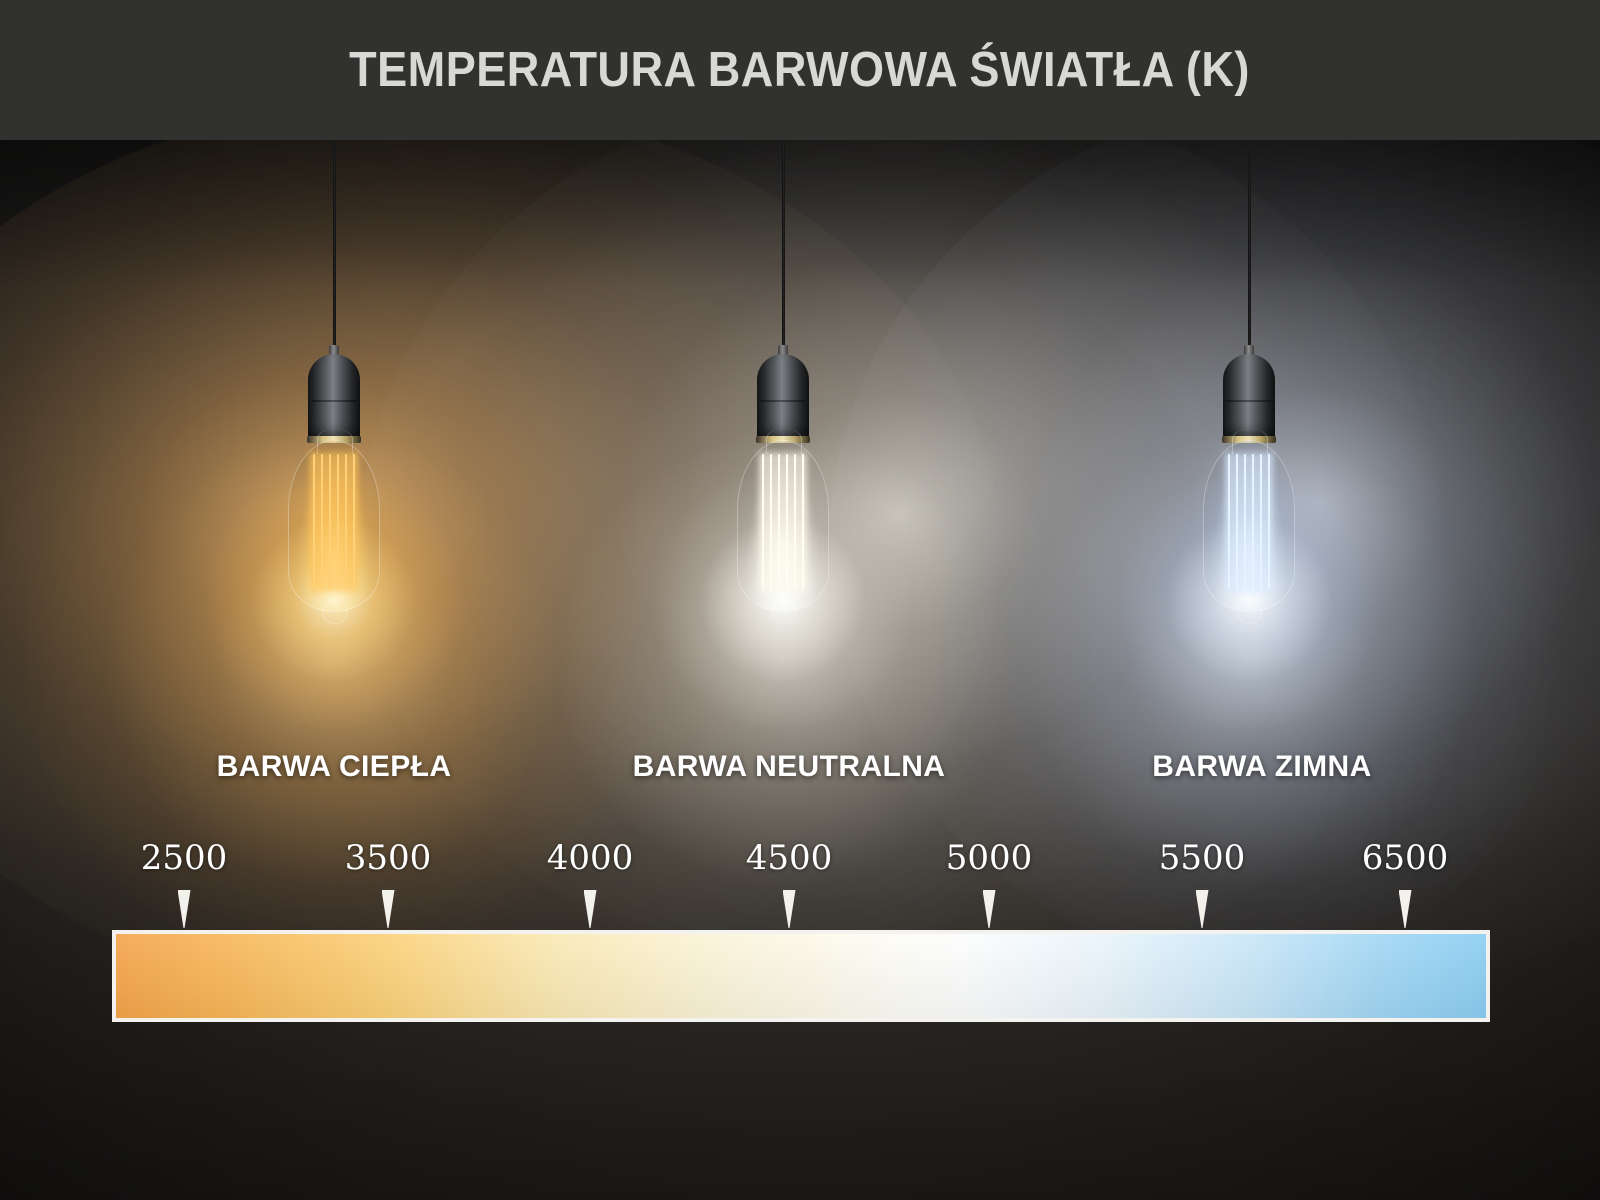 This screenshot has height=1200, width=1600. I want to click on socket-neutral, so click(783, 397).